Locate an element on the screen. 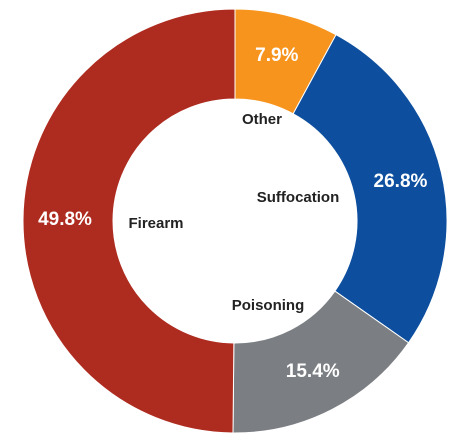 Image resolution: width=452 pixels, height=433 pixels. value-label: 49.8% is located at coordinates (65, 219).